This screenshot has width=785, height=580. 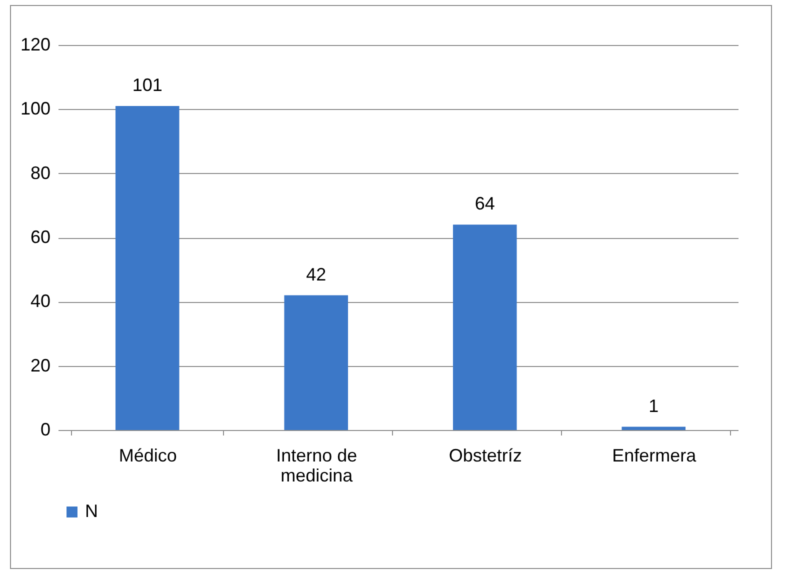 I want to click on data-label: 64, so click(x=484, y=204).